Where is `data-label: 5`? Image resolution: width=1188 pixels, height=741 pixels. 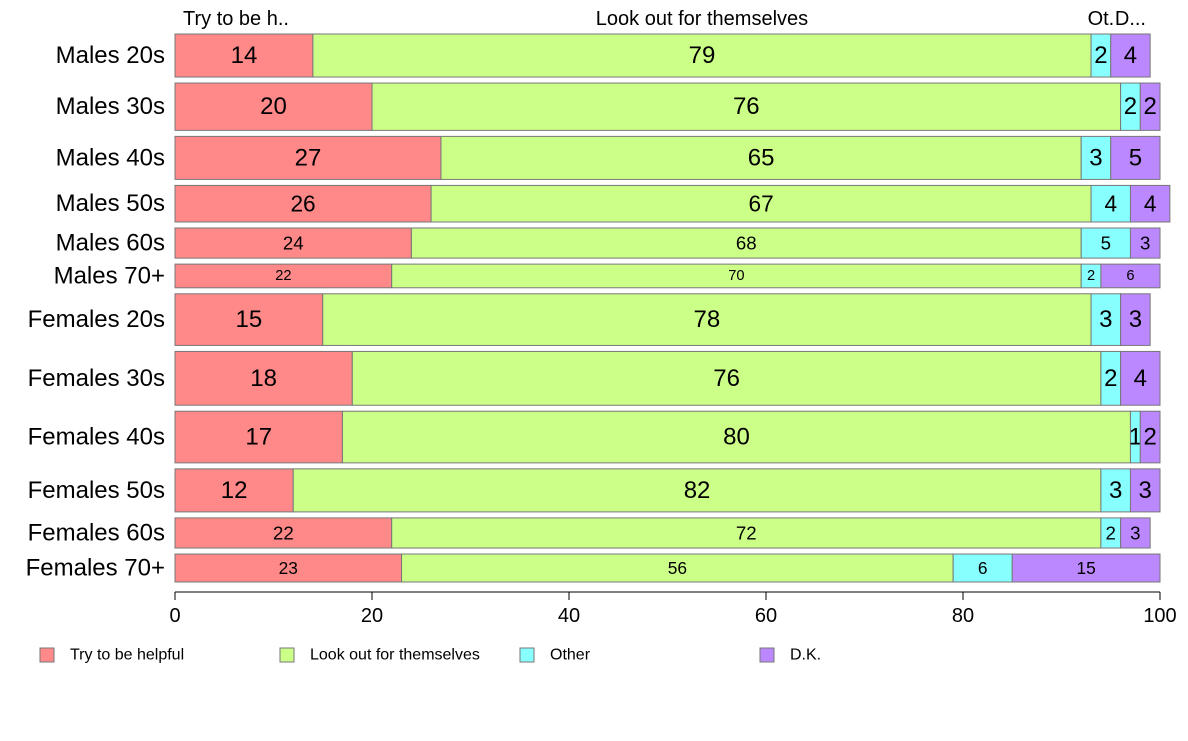 data-label: 5 is located at coordinates (1135, 157).